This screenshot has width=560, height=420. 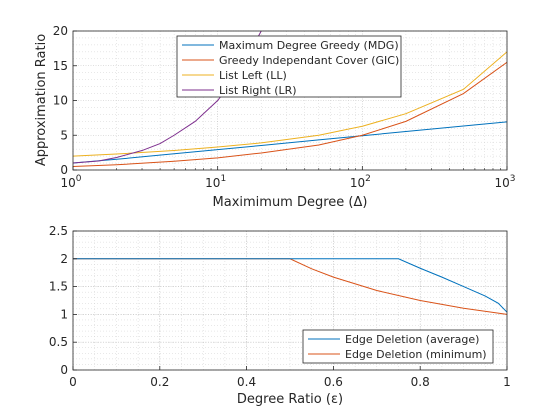 What do you see at coordinates (412, 339) in the screenshot?
I see `bottom-legend-label-1: Edge Deletion (average)` at bounding box center [412, 339].